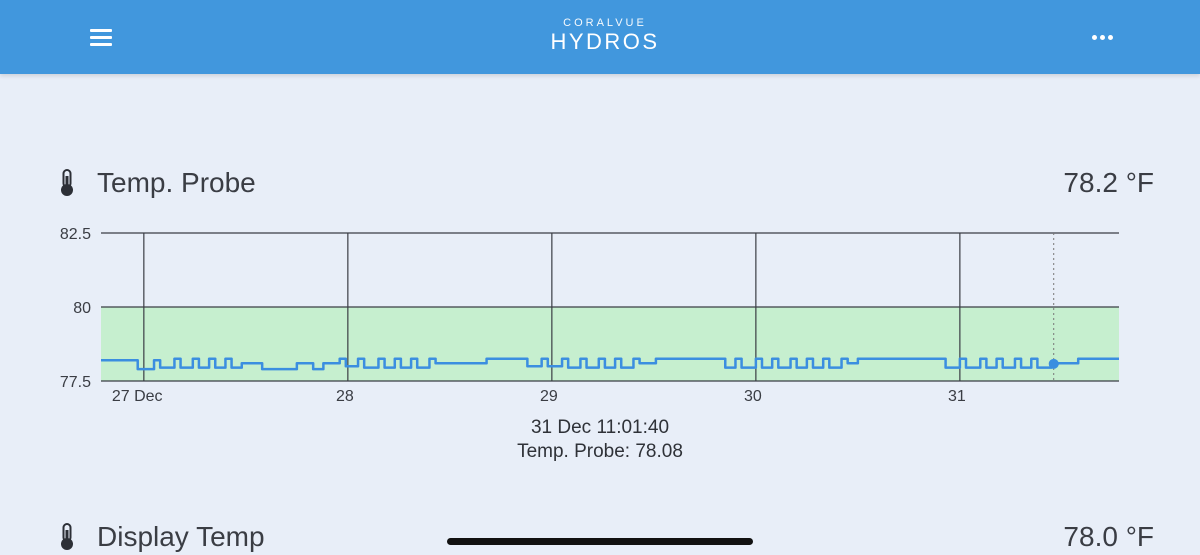 The width and height of the screenshot is (1200, 555). Describe the element at coordinates (600, 440) in the screenshot. I see `chart-tooltip: 31 Dec 11:01:40 Temp. Probe: 78.08` at that location.